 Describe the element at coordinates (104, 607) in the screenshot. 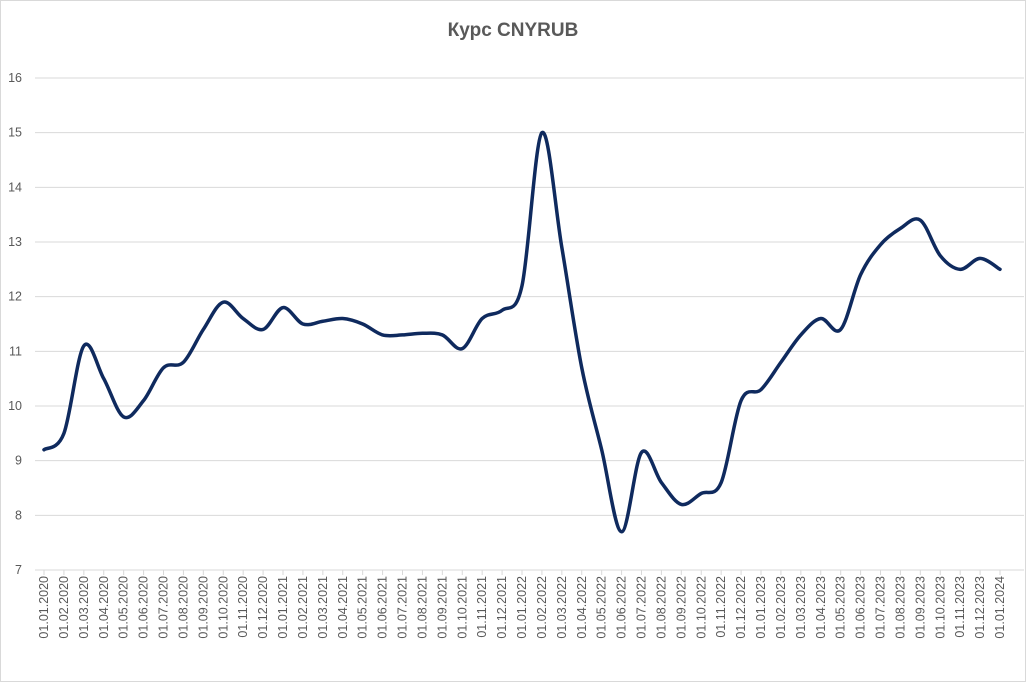

I see `x-tick-label: 01.04.2020` at that location.